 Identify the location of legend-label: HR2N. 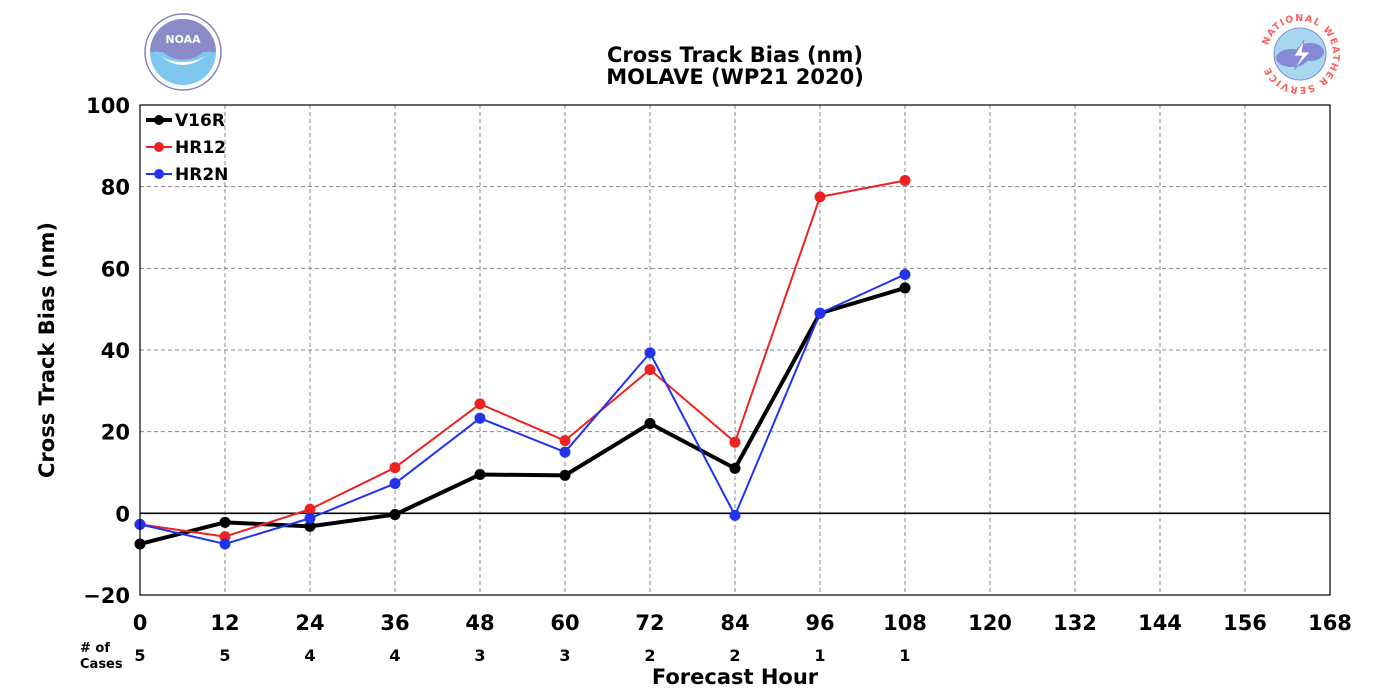
(201, 175).